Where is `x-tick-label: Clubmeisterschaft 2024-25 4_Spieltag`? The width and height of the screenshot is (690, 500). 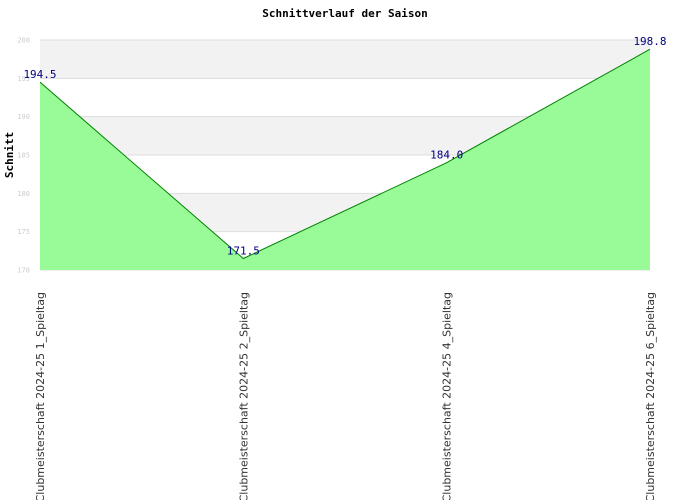 x-tick-label: Clubmeisterschaft 2024-25 4_Spieltag is located at coordinates (447, 396).